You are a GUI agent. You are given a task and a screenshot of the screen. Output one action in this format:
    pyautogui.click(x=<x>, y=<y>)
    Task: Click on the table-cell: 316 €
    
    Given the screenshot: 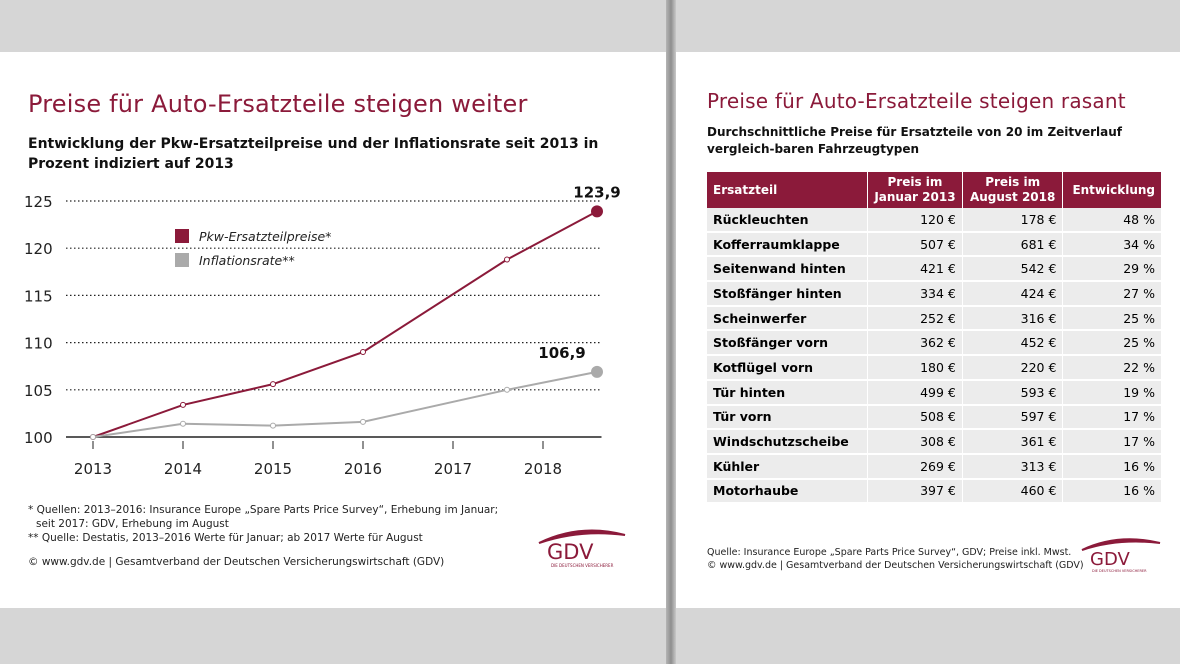 What is the action you would take?
    pyautogui.click(x=1013, y=318)
    